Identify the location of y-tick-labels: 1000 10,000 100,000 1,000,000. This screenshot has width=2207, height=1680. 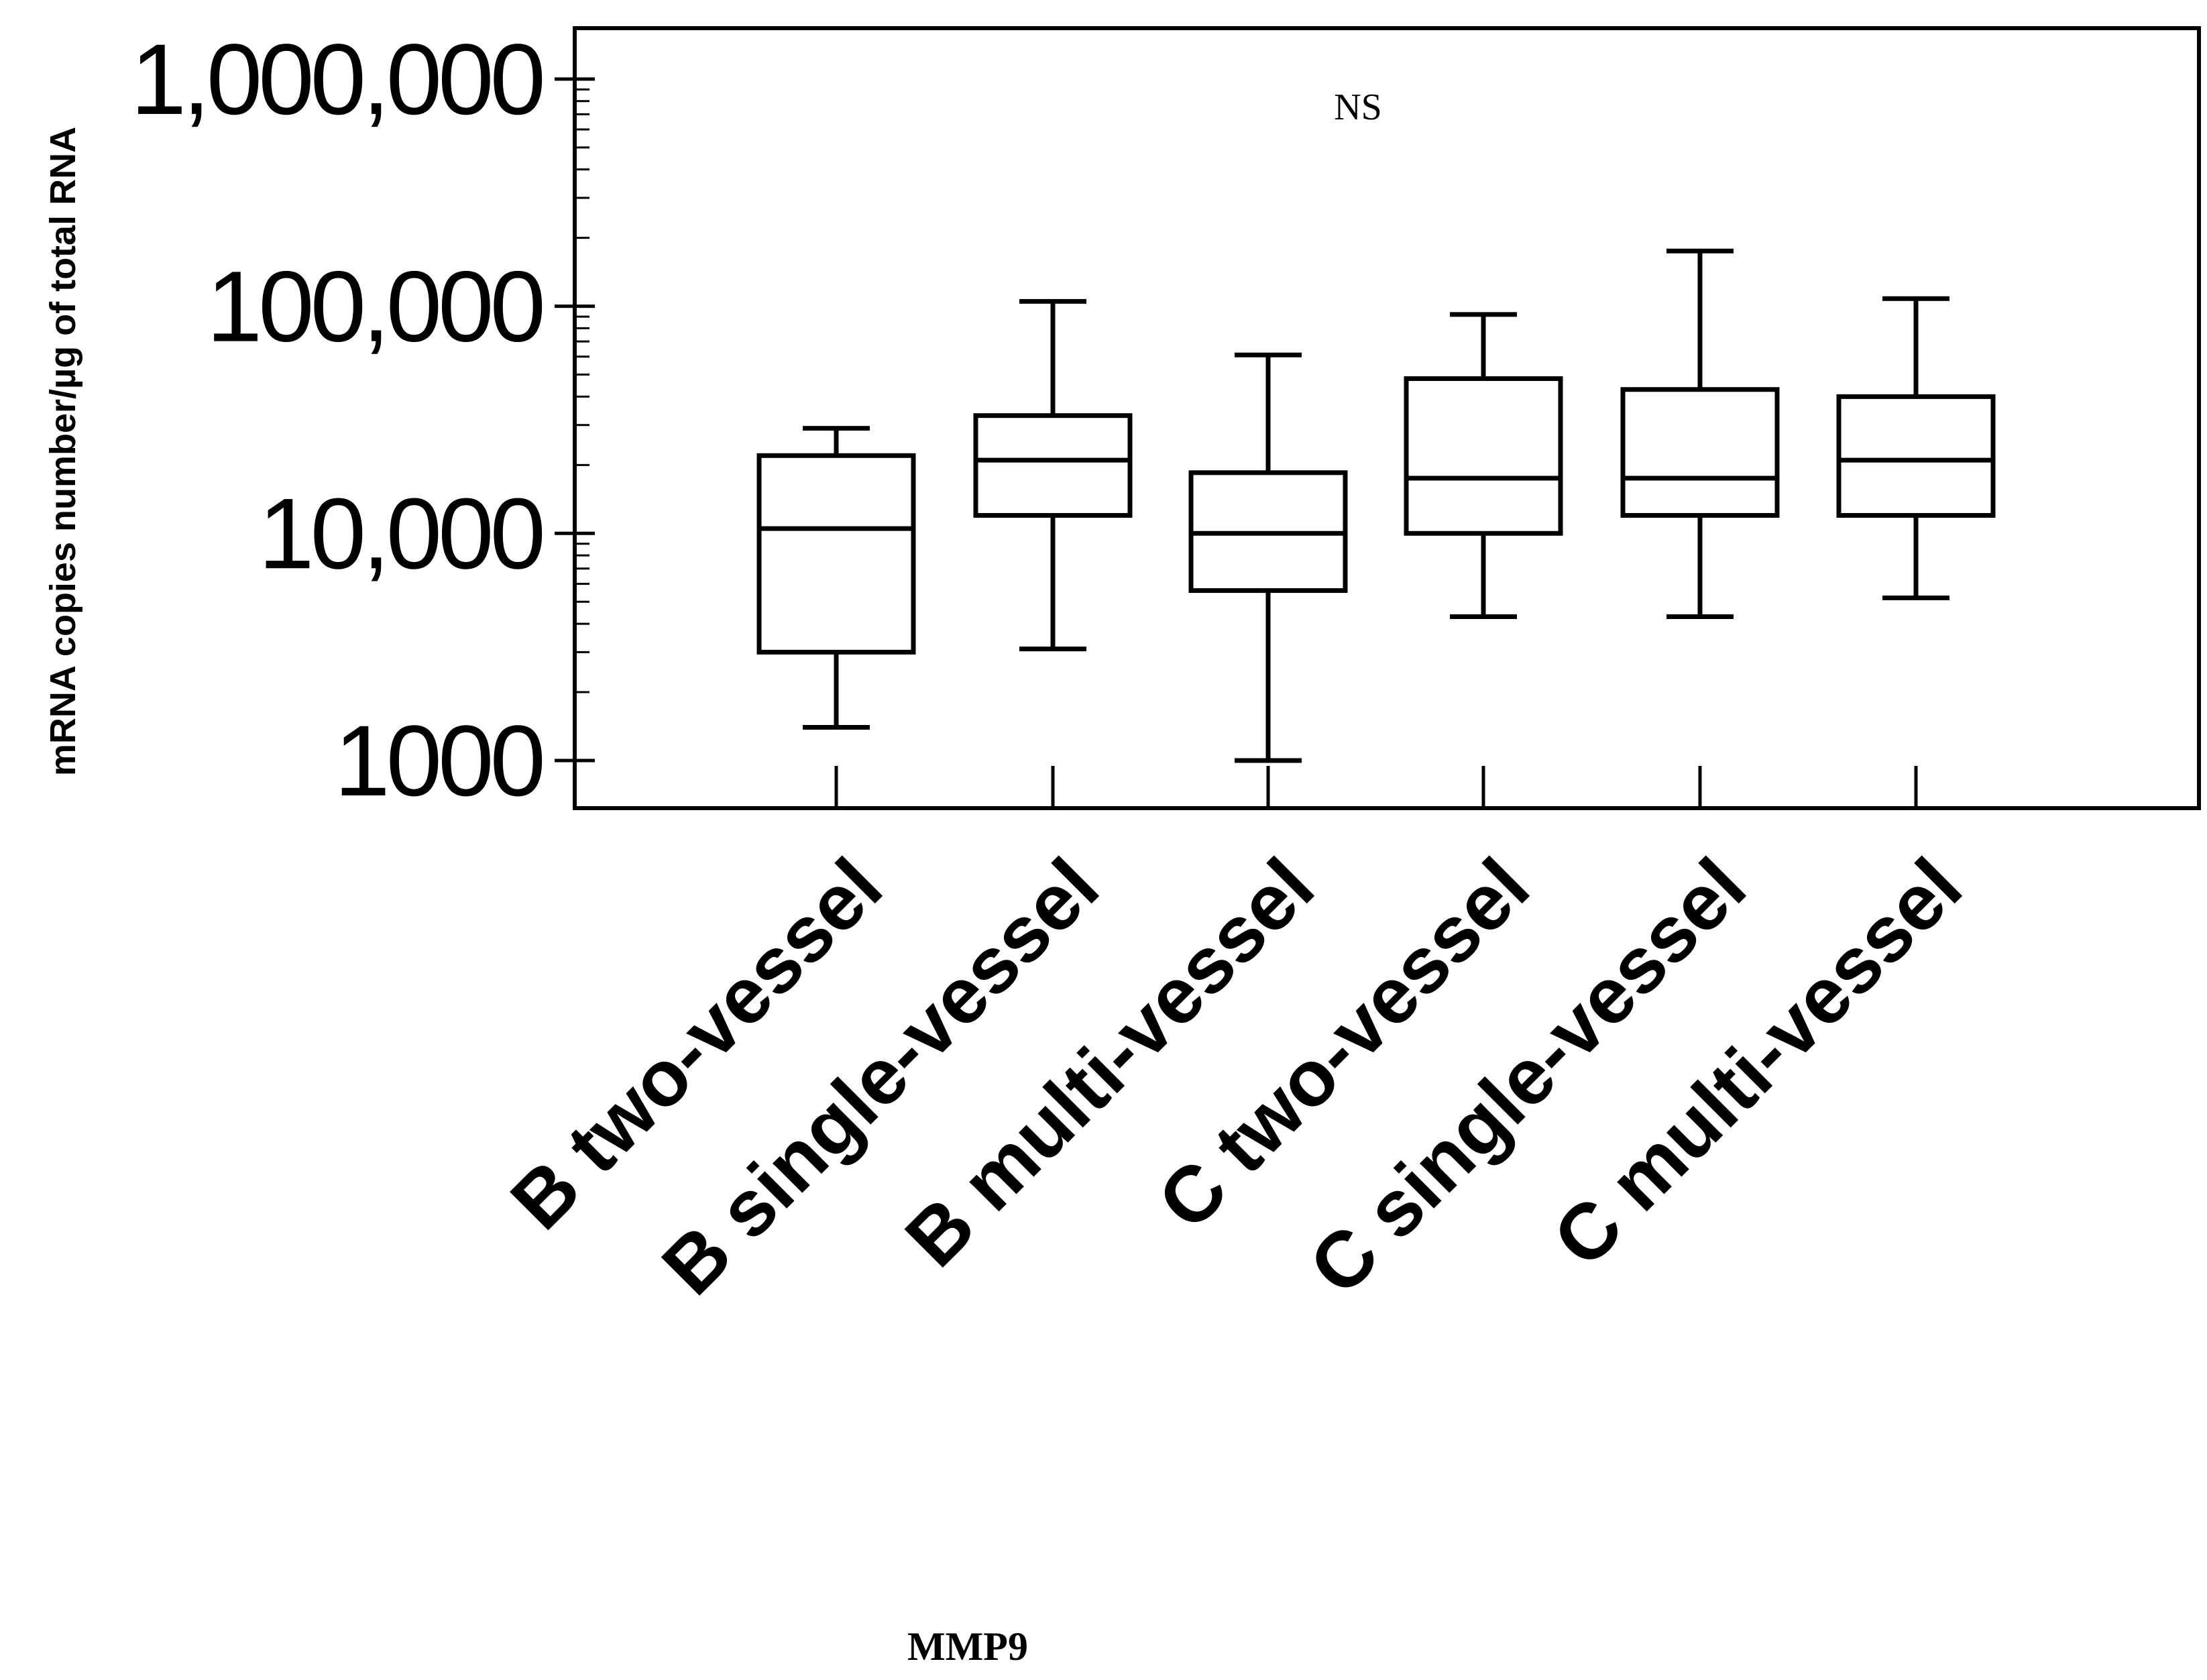
(339, 420).